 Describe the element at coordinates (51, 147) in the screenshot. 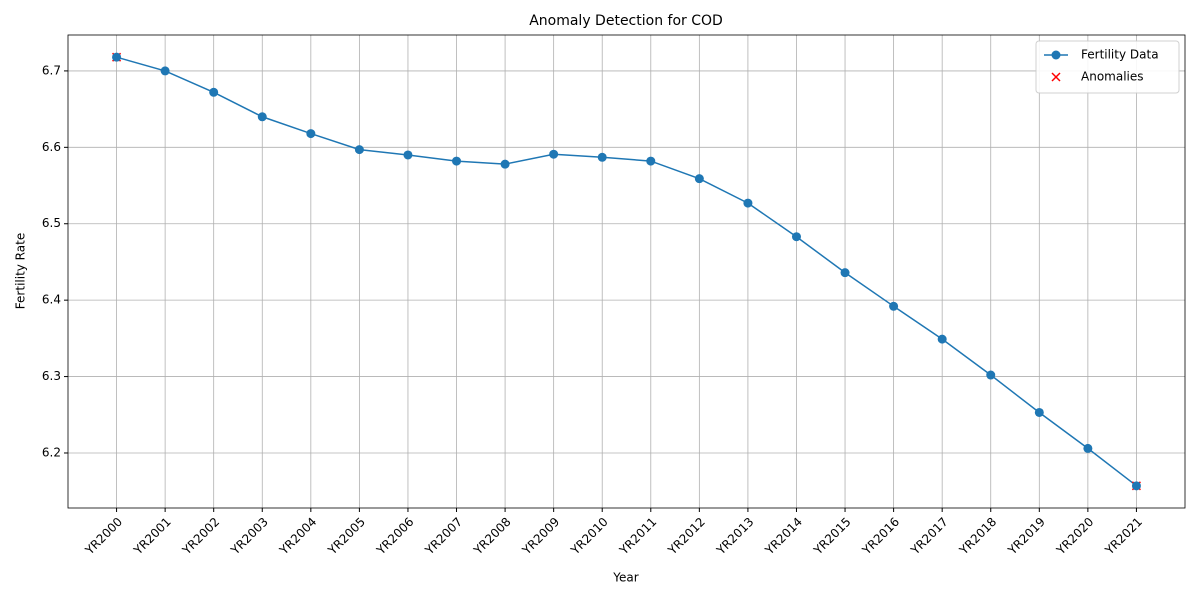

I see `y-tick-label: 6.6` at that location.